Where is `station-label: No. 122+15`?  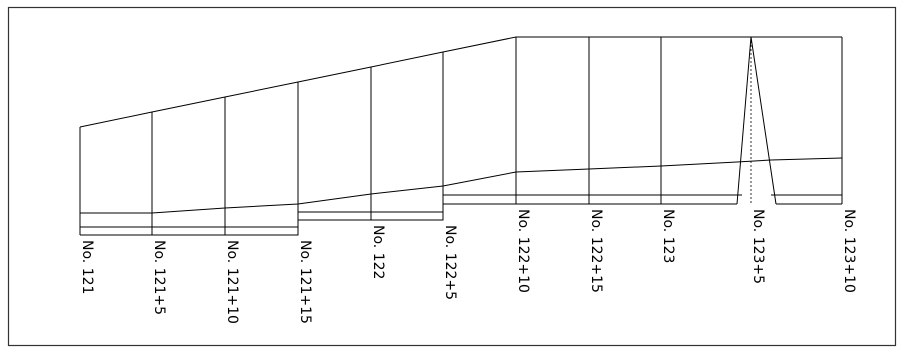
station-label: No. 122+15 is located at coordinates (596, 251).